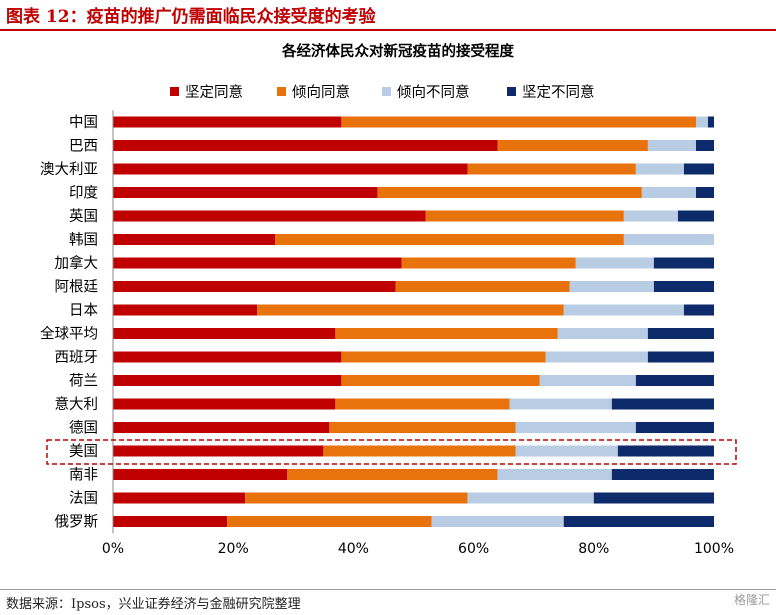  I want to click on bar-德国-series-2, so click(422, 427).